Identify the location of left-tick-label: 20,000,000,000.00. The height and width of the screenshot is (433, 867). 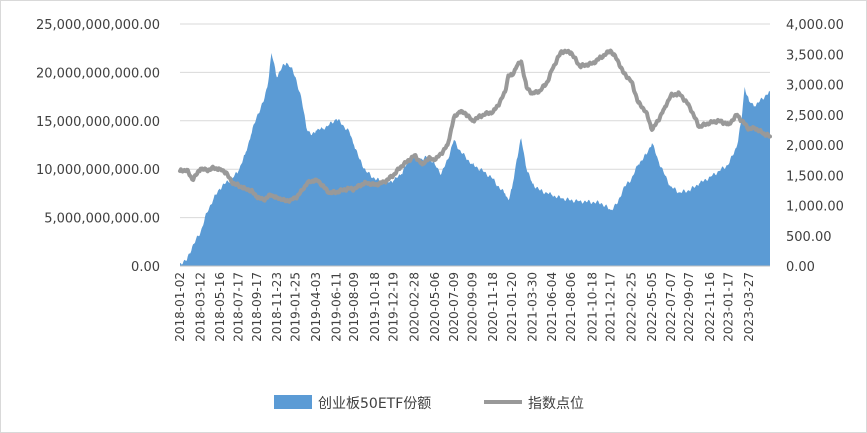
(98, 73).